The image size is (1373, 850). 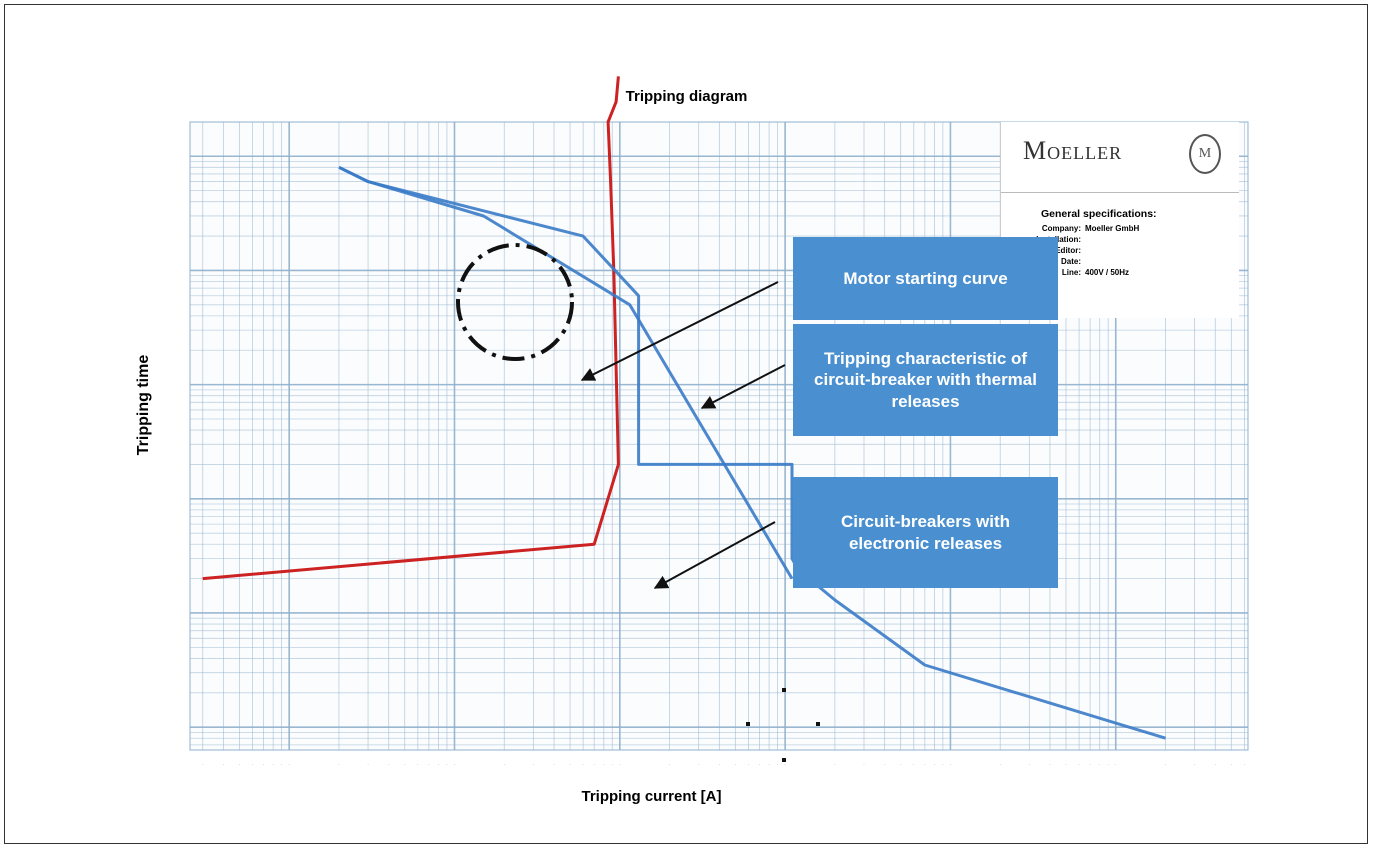 I want to click on x-axis-label: Tripping current [A], so click(x=651, y=796).